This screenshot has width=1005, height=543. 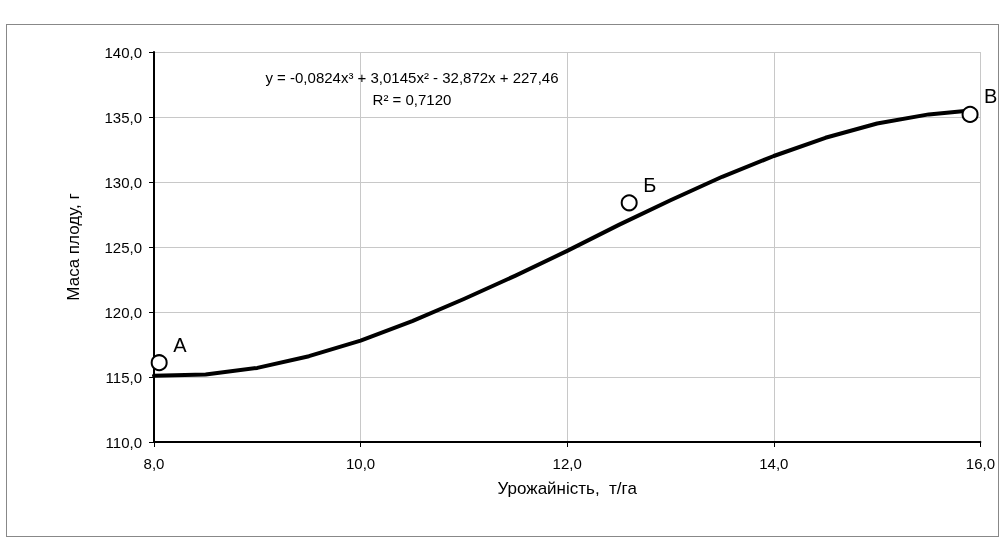 What do you see at coordinates (567, 463) in the screenshot?
I see `x-tick-label: 12,0` at bounding box center [567, 463].